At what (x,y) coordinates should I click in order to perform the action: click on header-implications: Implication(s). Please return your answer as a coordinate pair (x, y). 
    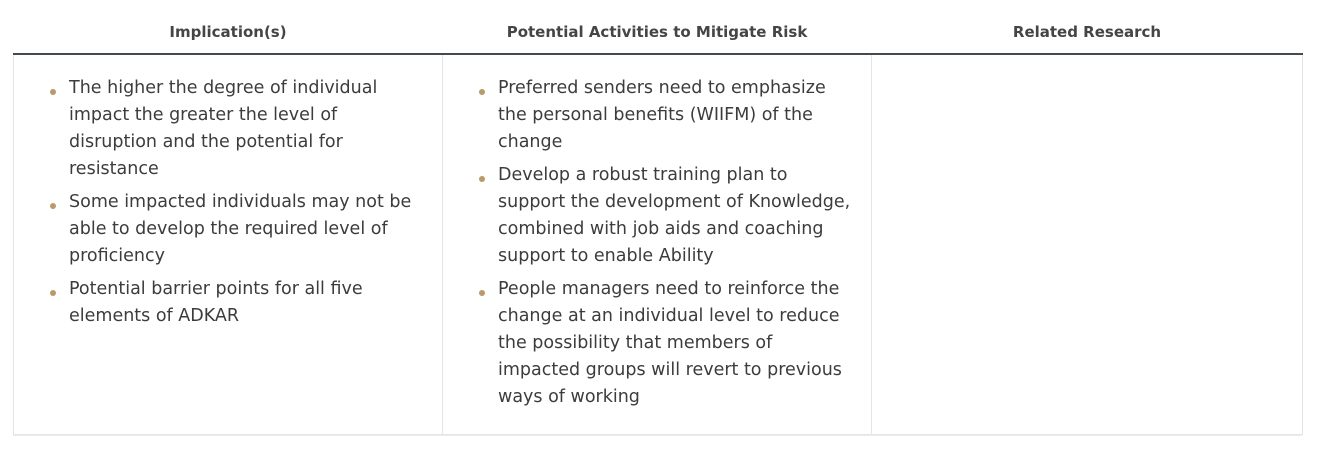
    Looking at the image, I should click on (228, 32).